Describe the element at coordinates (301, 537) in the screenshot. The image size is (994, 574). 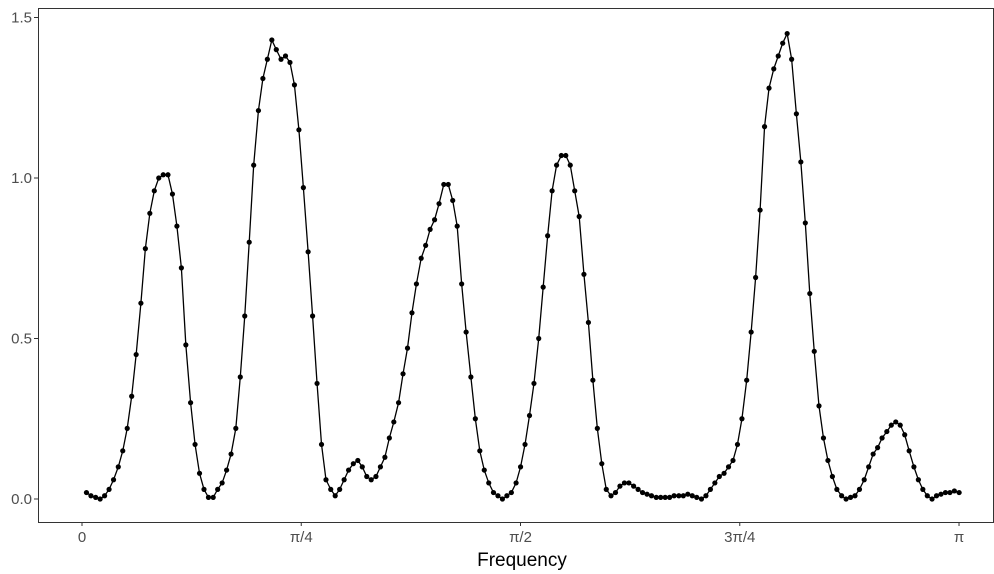
I see `x-tick-label: π/4` at that location.